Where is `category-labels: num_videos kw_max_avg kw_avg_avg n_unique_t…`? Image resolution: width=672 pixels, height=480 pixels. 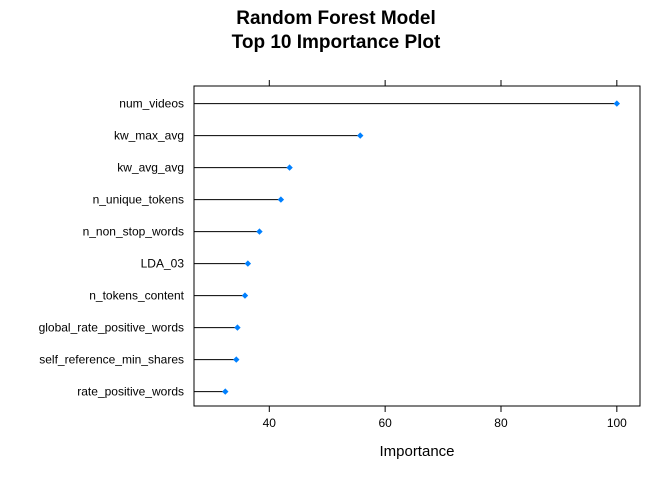
category-labels: num_videos kw_max_avg kw_avg_avg n_unique_t… is located at coordinates (112, 248).